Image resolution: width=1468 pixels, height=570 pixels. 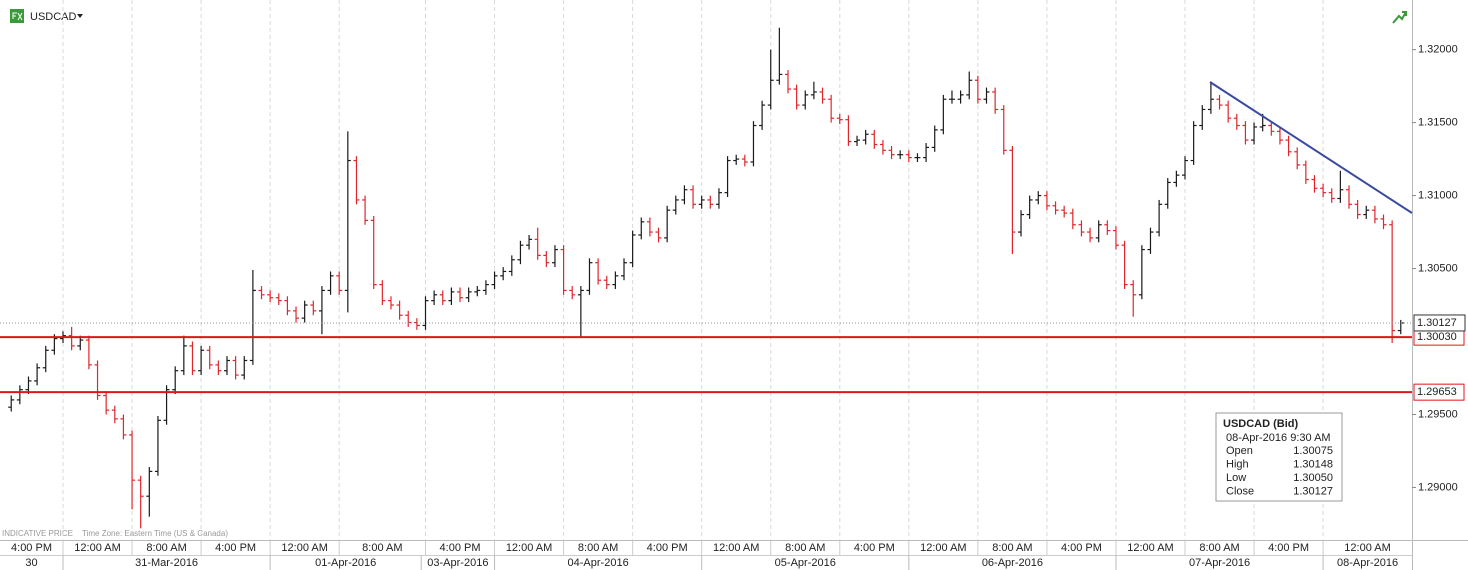 I want to click on trend-line, so click(x=1311, y=147).